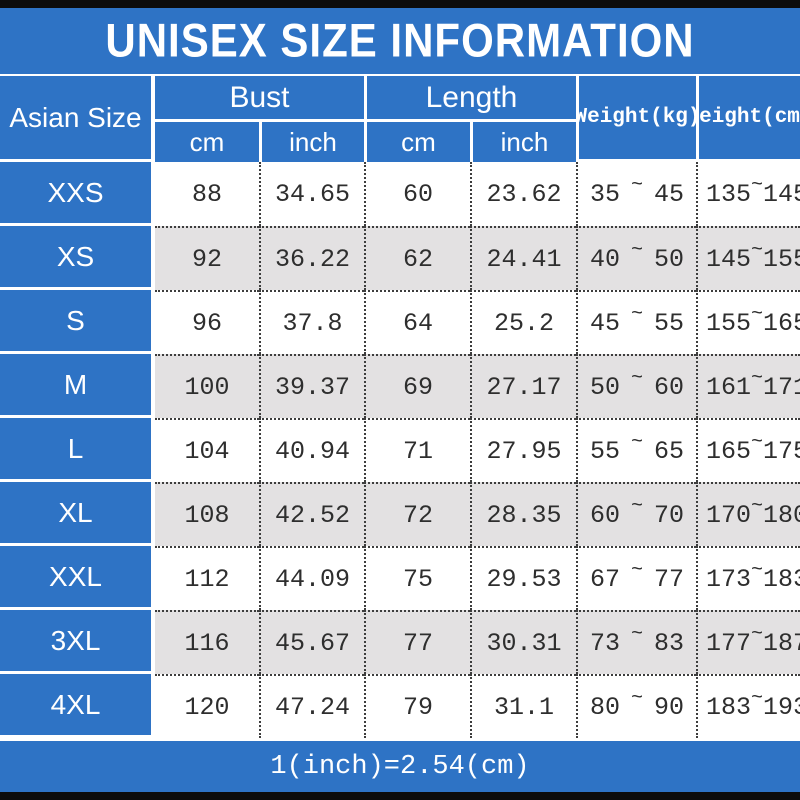 This screenshot has width=800, height=800. I want to click on table-row: 4XL 120 47.24 79 31.1 80 ~ 90 183 ~ 193, so click(400, 706).